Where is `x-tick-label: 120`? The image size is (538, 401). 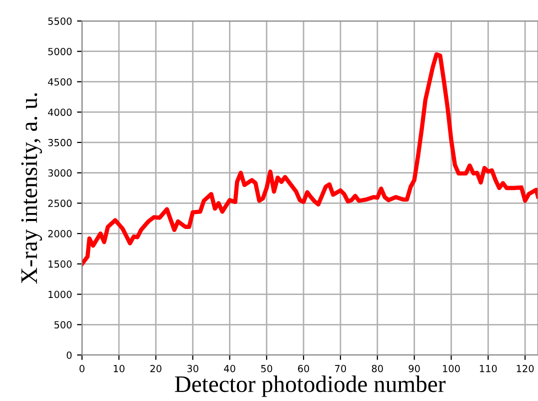
x-tick-label: 120 is located at coordinates (525, 368).